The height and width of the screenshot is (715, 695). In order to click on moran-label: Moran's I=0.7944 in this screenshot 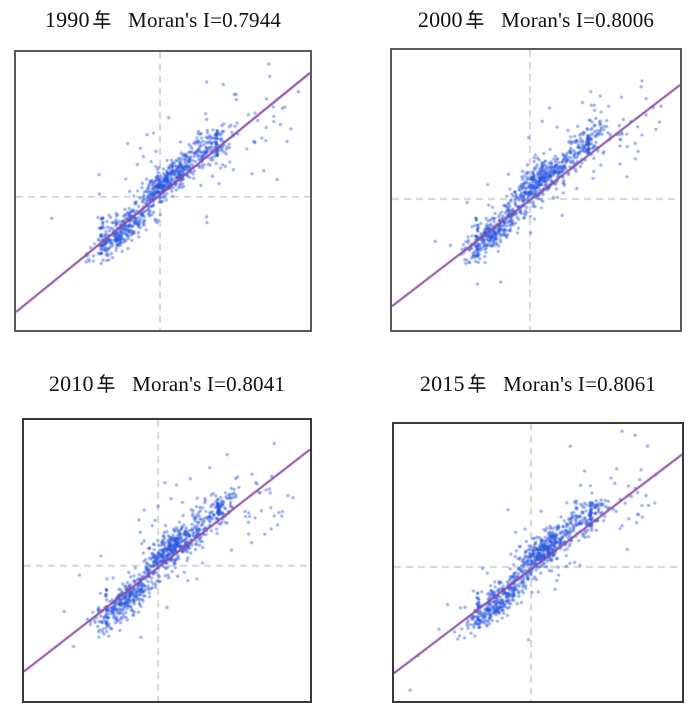, I will do `click(205, 20)`.